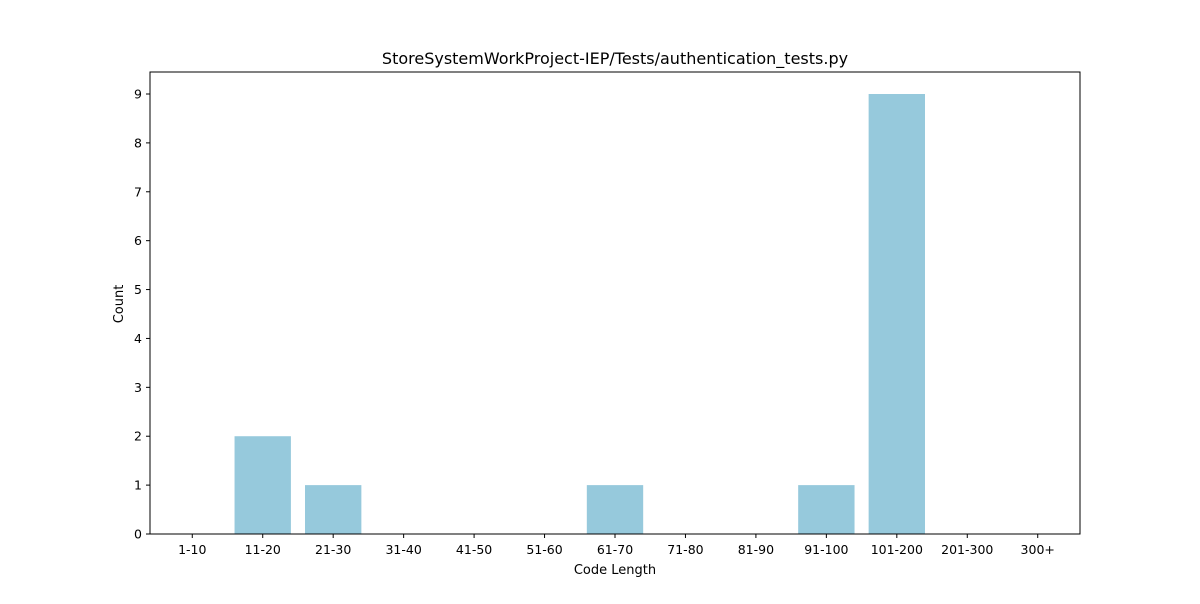  Describe the element at coordinates (685, 549) in the screenshot. I see `x-tick-label: 71-80` at that location.